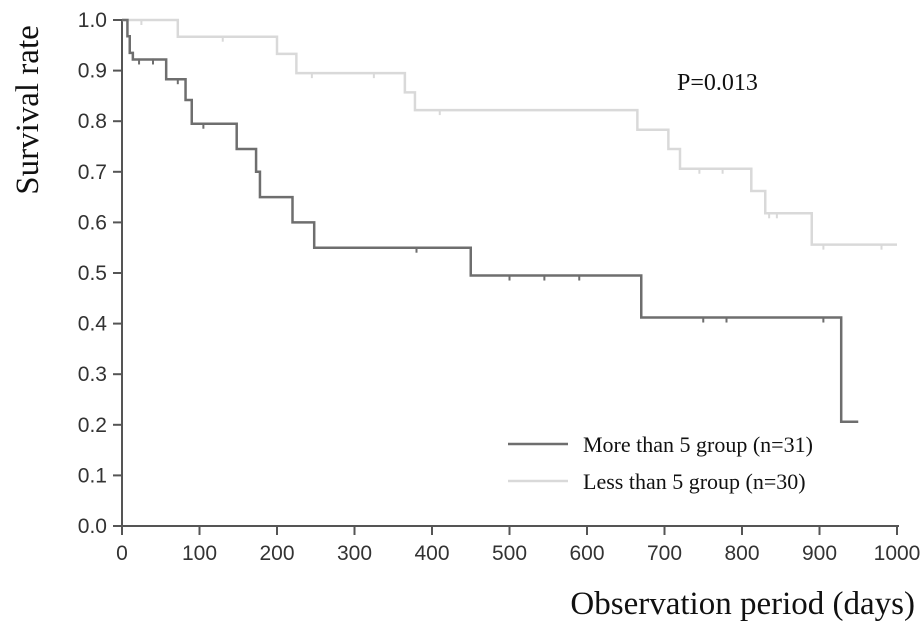  Describe the element at coordinates (819, 553) in the screenshot. I see `x-tick-label: 900` at that location.